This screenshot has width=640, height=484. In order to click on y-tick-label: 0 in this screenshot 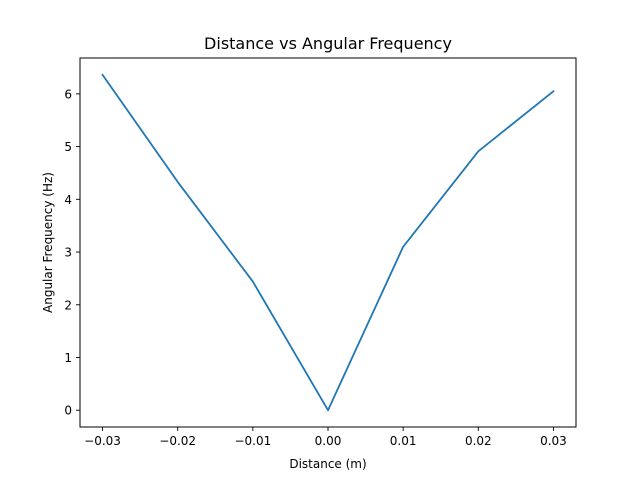, I will do `click(68, 411)`.